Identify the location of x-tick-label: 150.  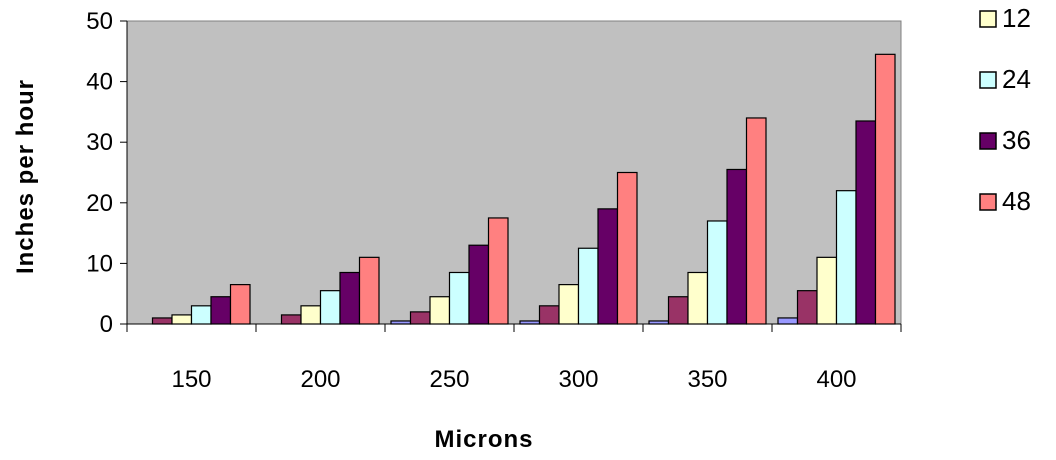
(191, 379).